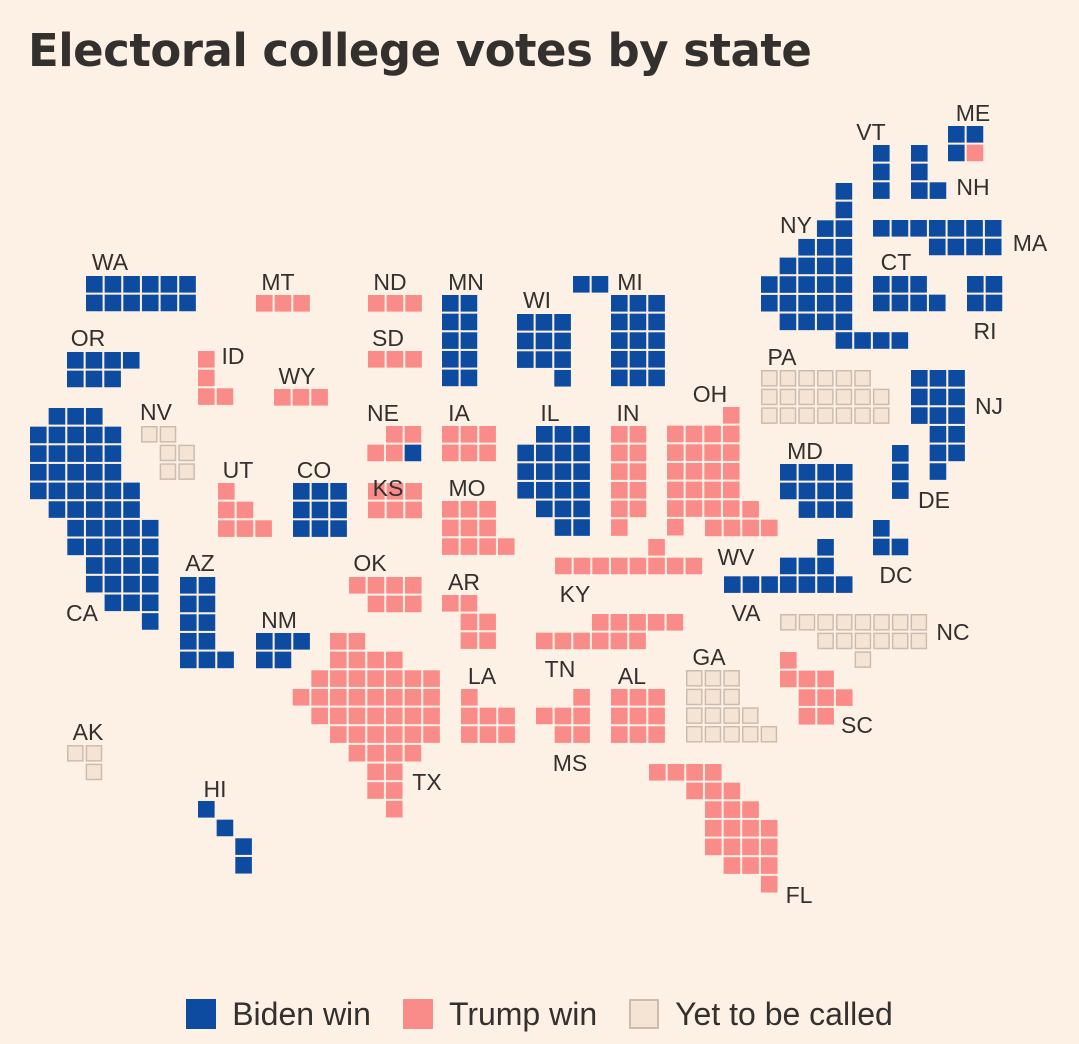 Image resolution: width=1079 pixels, height=1044 pixels. I want to click on vote-tile-ky, so click(638, 566).